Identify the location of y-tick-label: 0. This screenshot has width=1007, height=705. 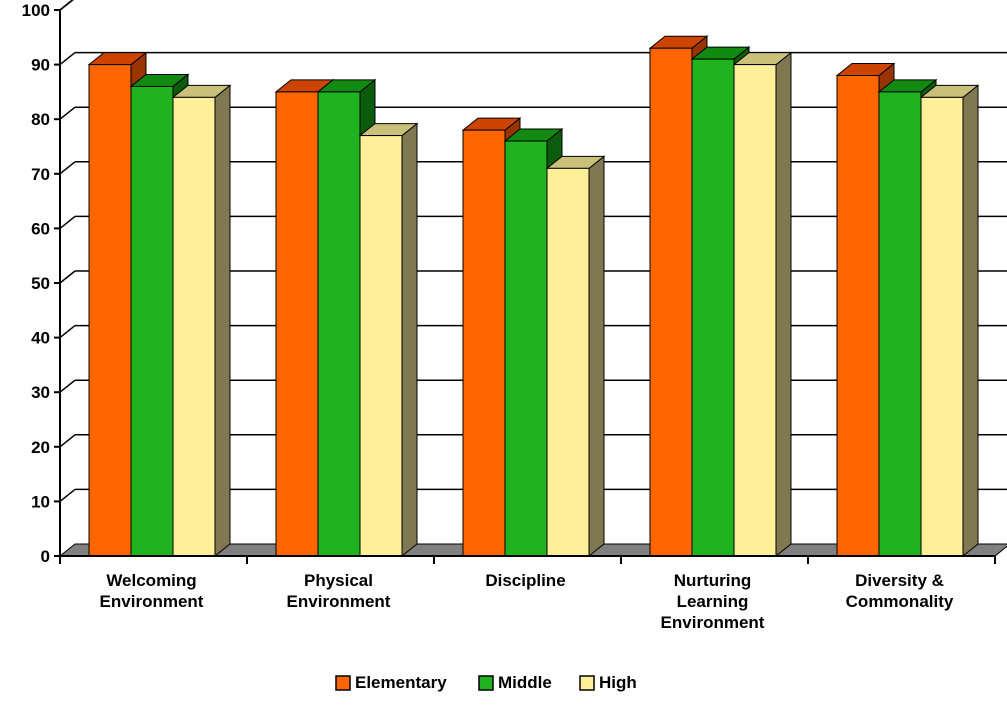
(45, 556).